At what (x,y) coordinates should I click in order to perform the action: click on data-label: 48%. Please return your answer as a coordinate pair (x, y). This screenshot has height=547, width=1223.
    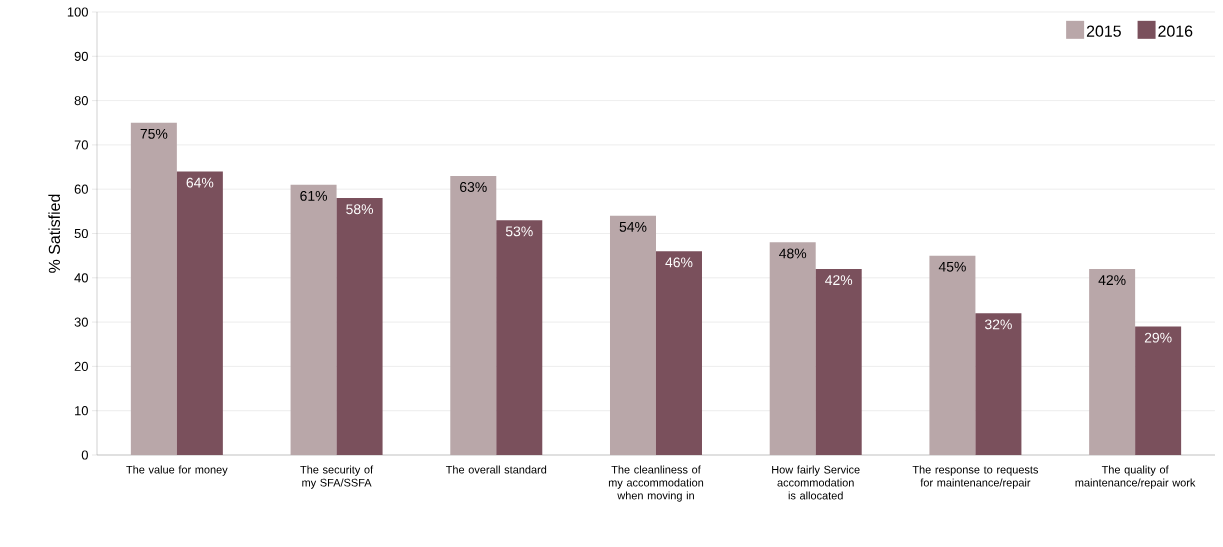
    Looking at the image, I should click on (793, 253).